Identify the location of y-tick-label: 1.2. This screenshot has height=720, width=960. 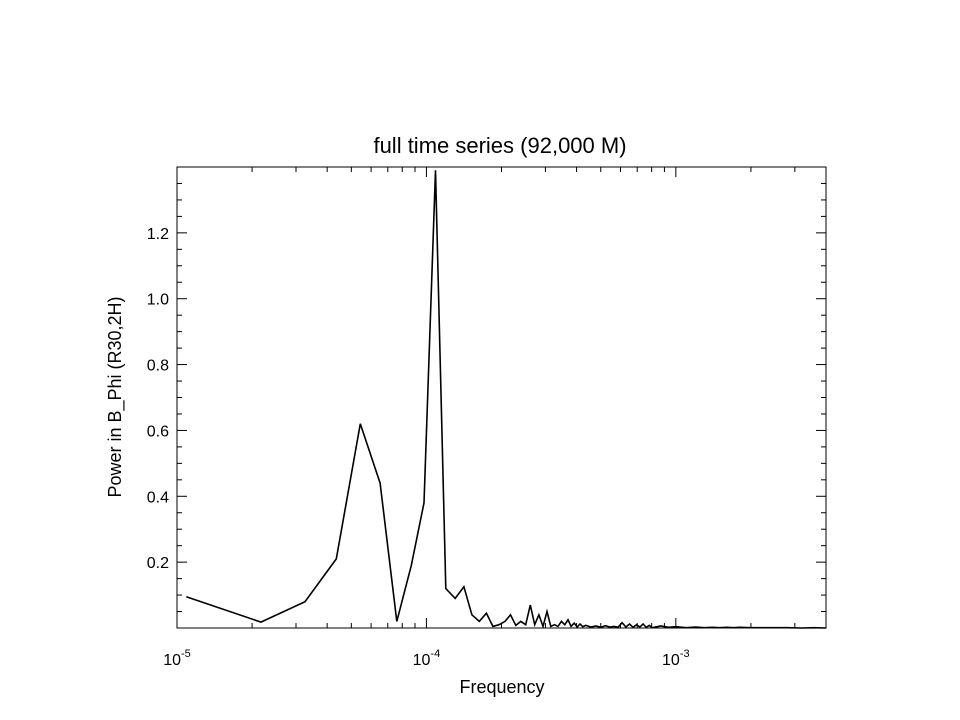
(158, 234).